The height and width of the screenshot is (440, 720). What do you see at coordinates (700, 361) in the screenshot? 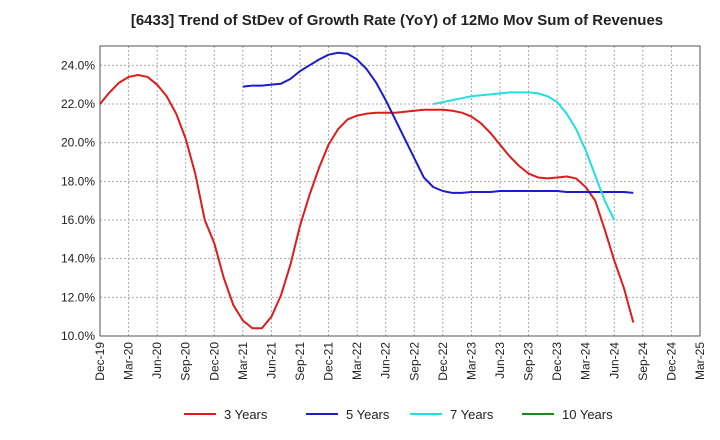
I see `x-tick-label: Mar-25` at bounding box center [700, 361].